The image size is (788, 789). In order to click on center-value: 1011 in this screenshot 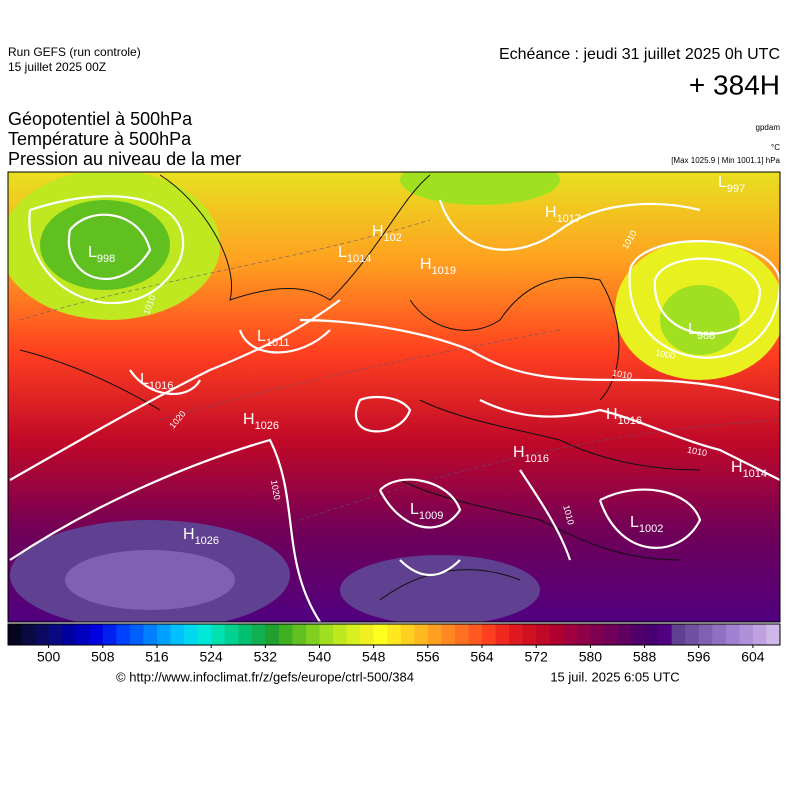, I will do `click(278, 343)`.